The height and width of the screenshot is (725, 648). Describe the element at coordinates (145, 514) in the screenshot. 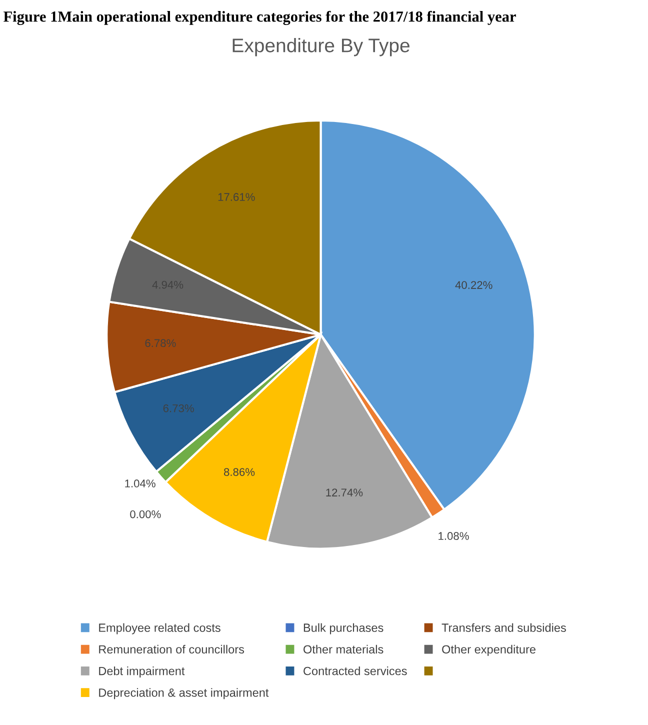

I see `text: 0.00%` at that location.